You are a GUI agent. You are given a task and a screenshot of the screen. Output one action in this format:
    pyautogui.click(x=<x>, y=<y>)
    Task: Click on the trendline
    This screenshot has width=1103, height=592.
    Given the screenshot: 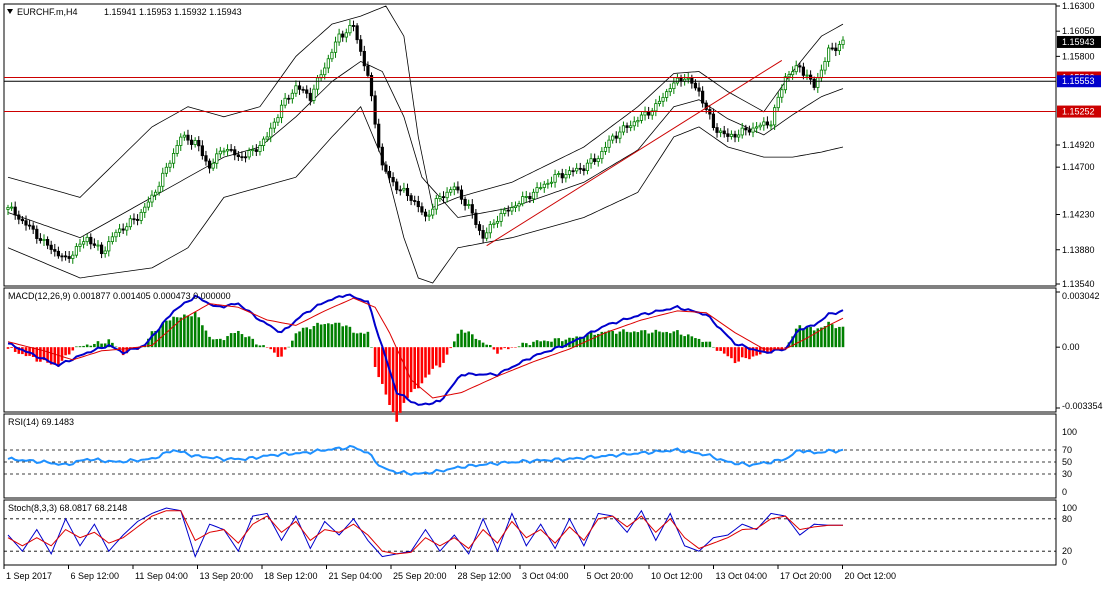 What is the action you would take?
    pyautogui.click(x=634, y=153)
    